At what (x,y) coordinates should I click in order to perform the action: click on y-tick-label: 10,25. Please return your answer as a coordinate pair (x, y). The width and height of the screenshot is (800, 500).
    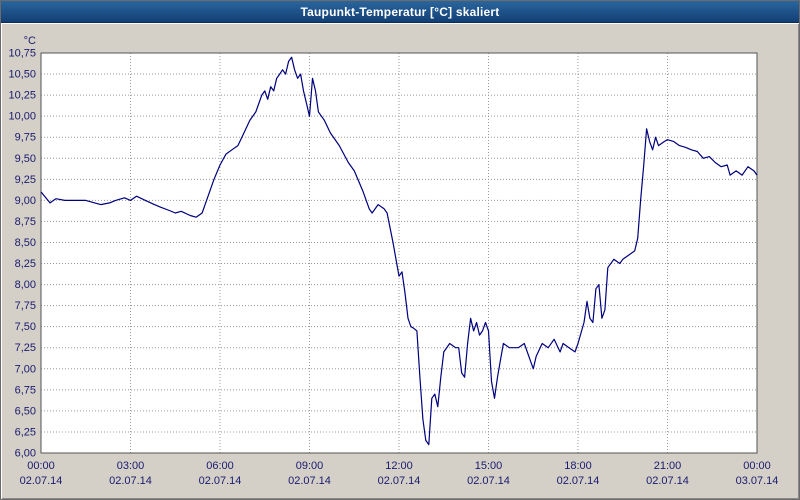
    Looking at the image, I should click on (22, 96).